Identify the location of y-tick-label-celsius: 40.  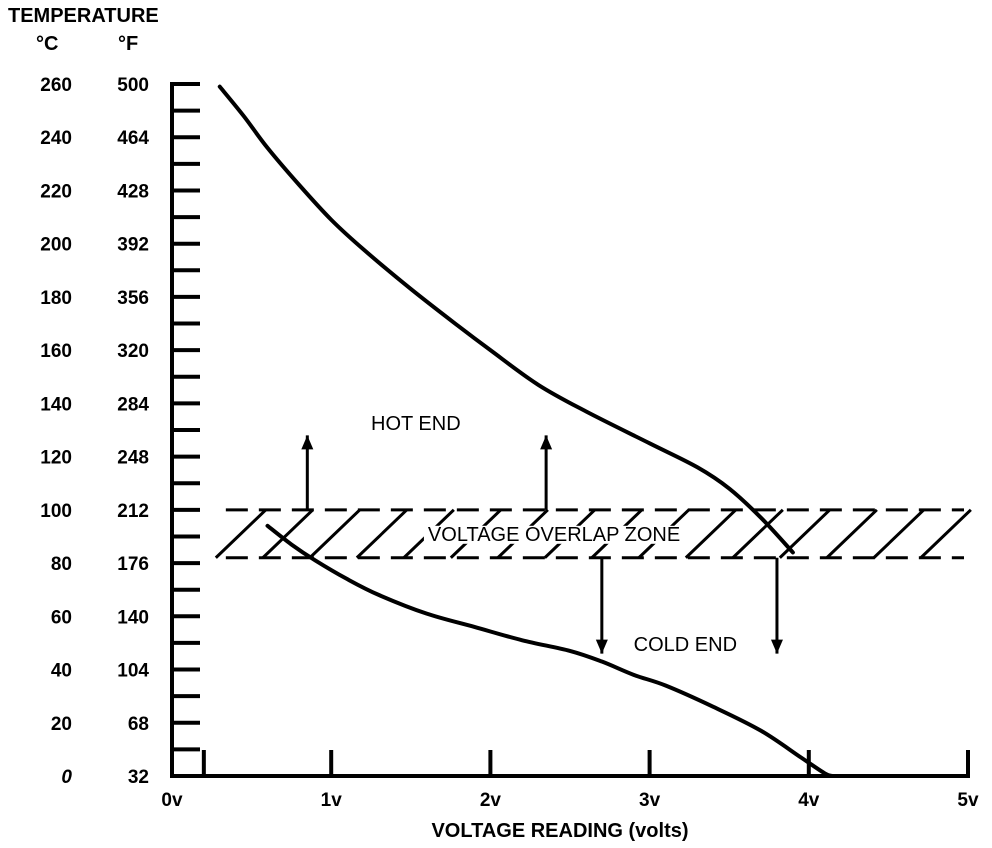
(61, 671).